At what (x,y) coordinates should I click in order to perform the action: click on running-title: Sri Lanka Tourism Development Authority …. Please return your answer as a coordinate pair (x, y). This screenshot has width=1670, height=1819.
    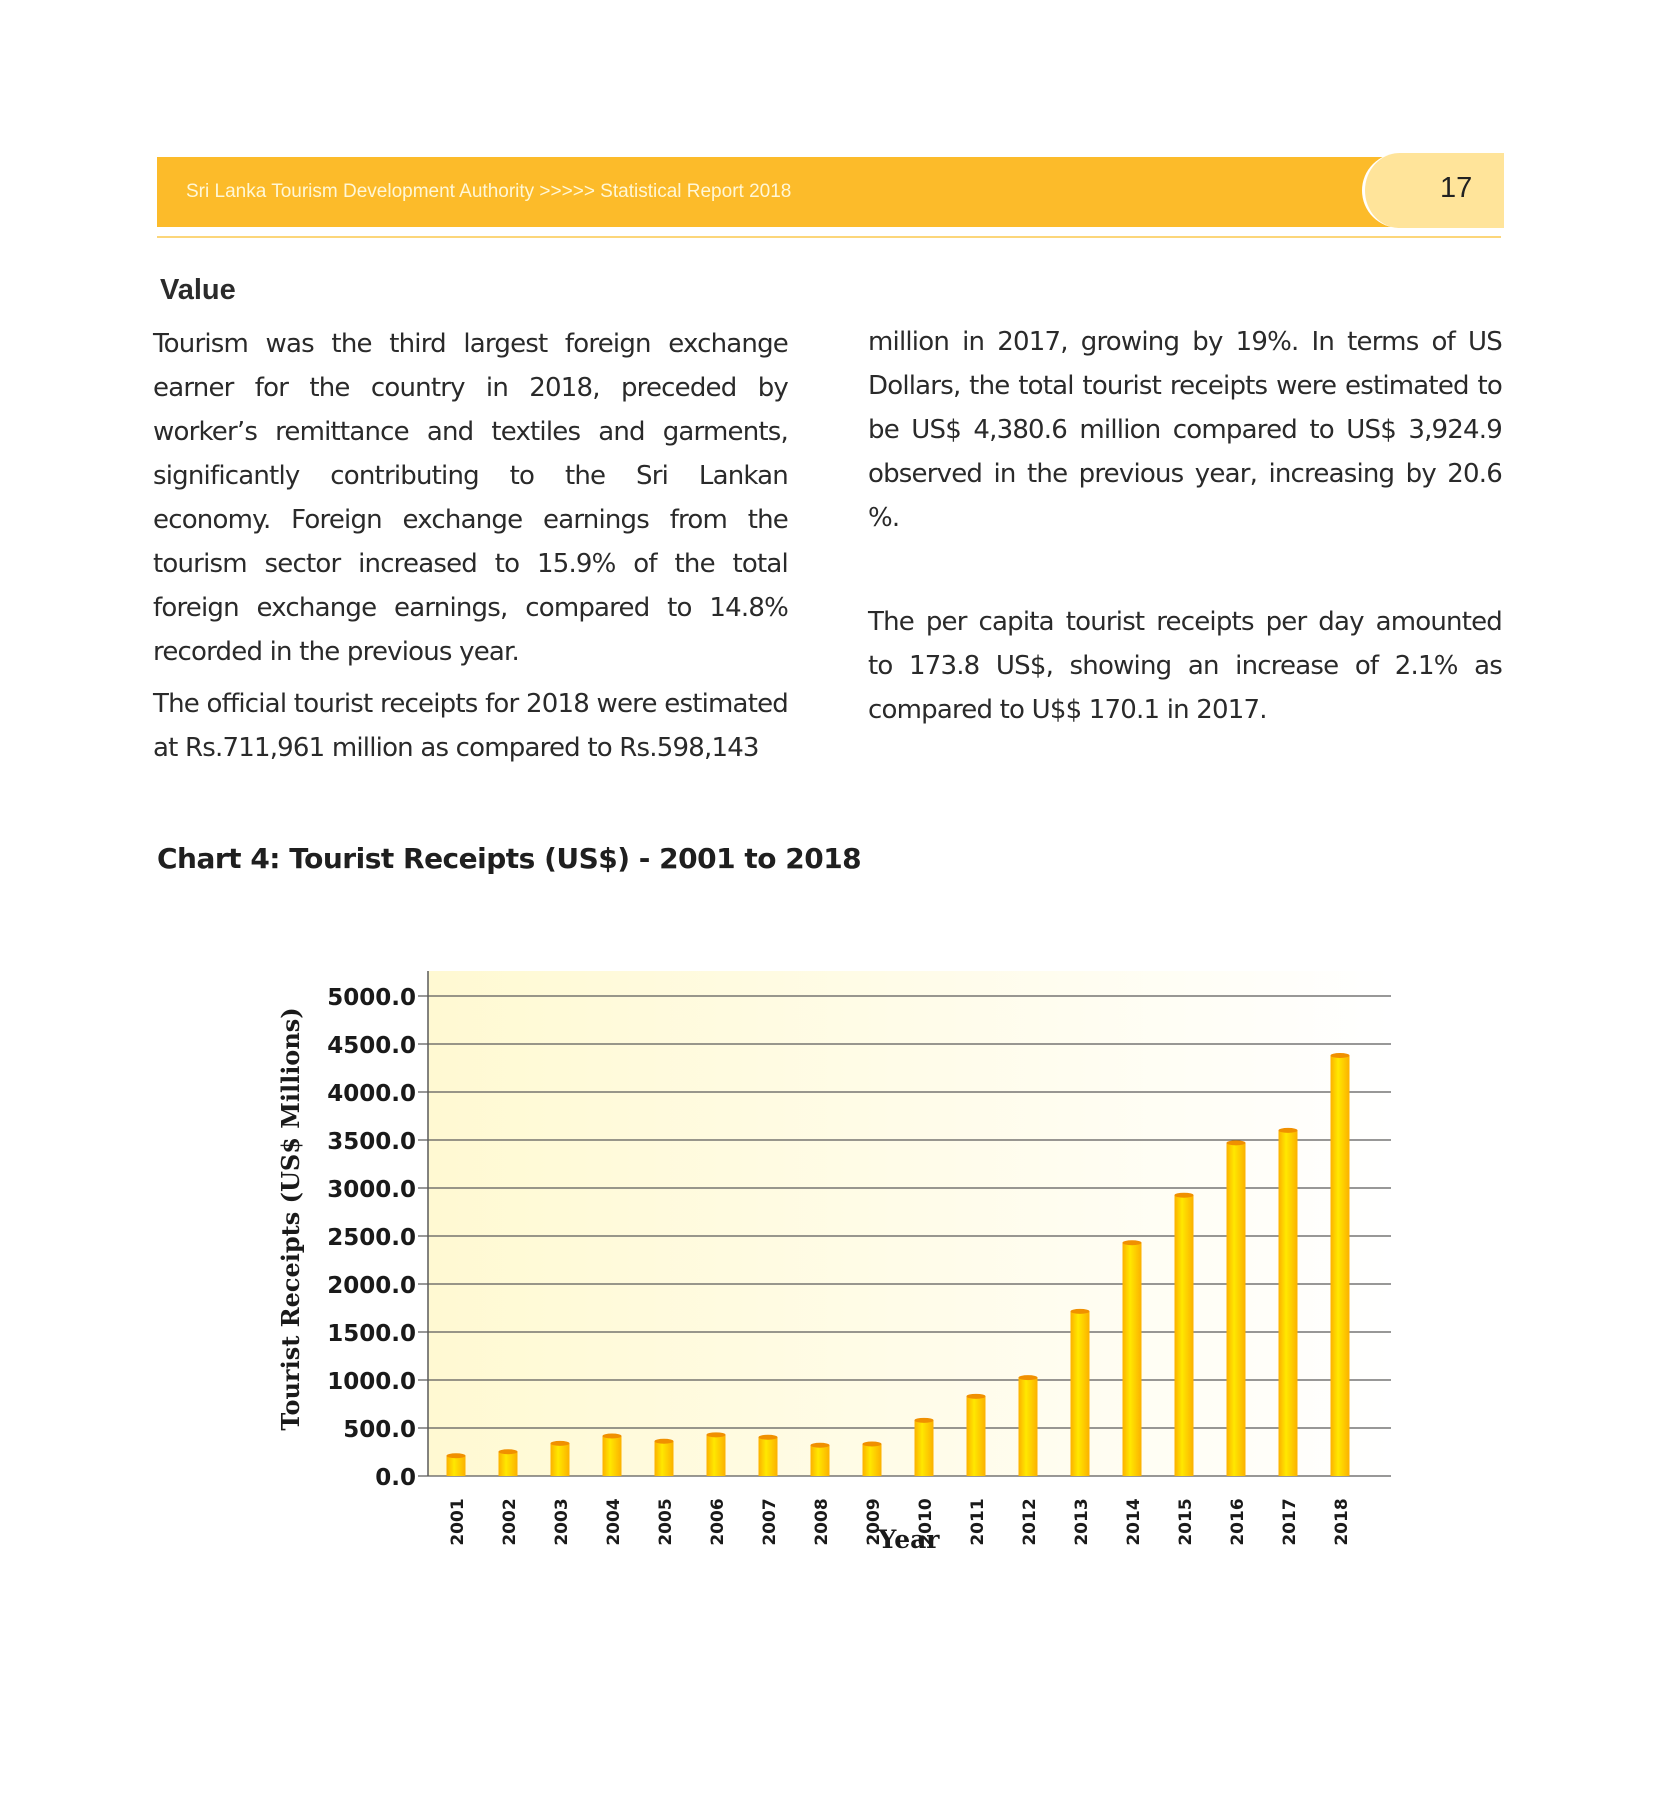
    Looking at the image, I should click on (489, 191).